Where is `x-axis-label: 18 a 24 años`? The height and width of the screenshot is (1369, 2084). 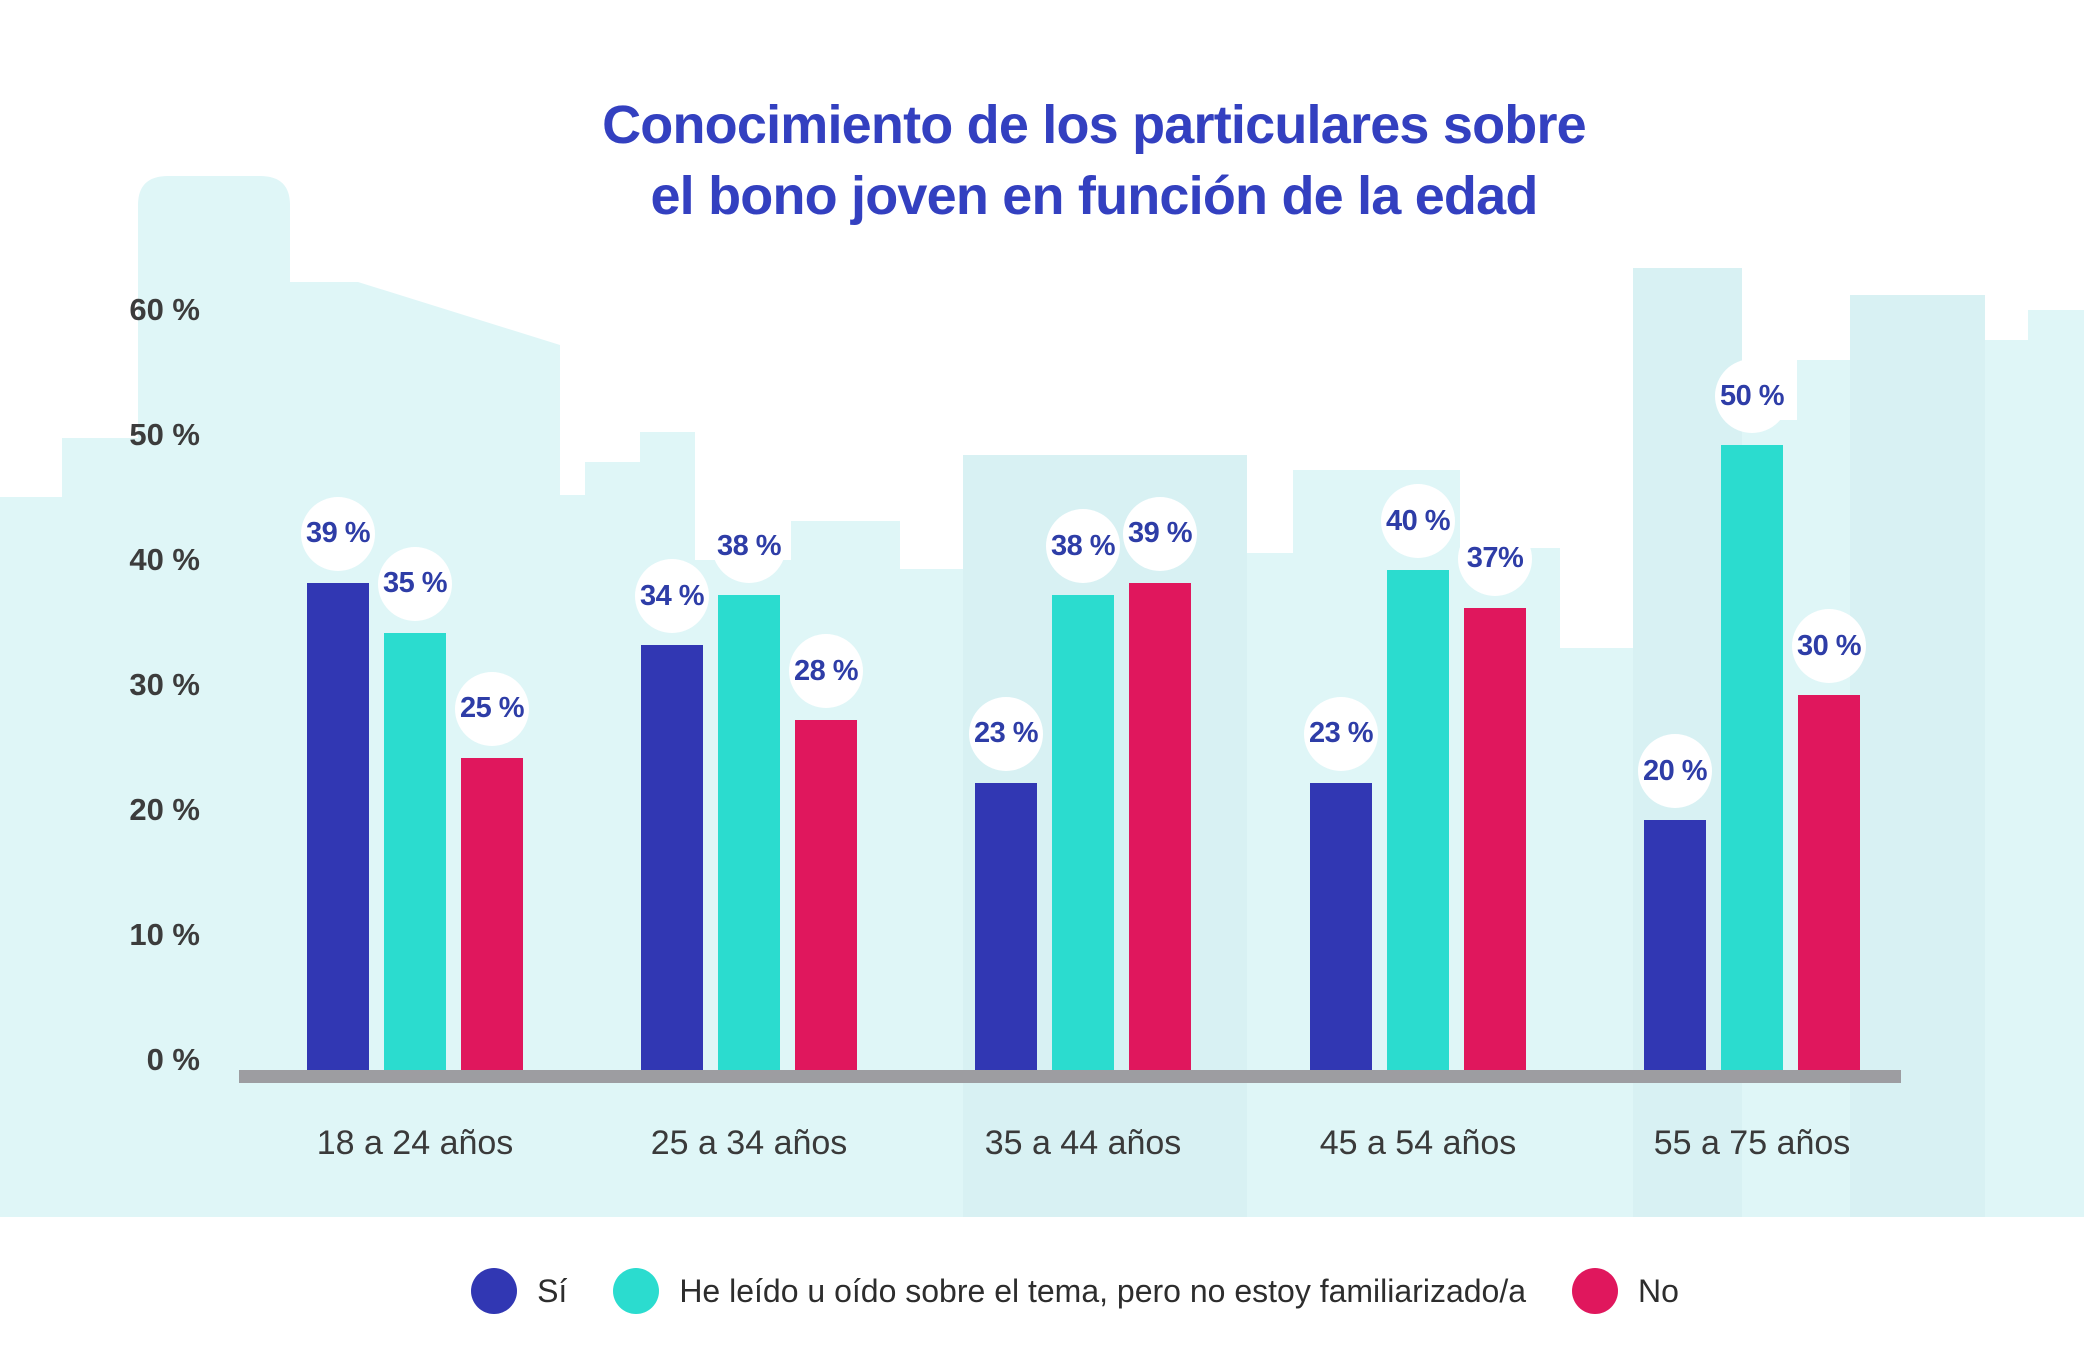
x-axis-label: 18 a 24 años is located at coordinates (415, 1143).